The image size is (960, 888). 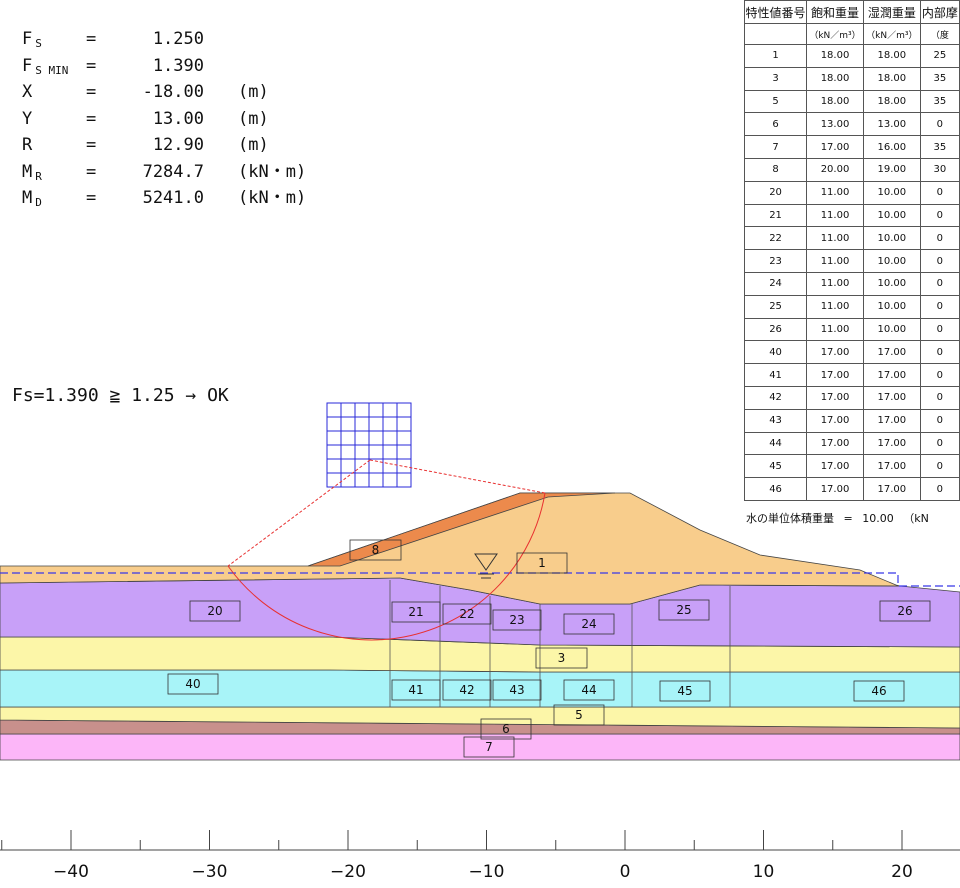 I want to click on table-row: 41 17.00 17.00 0, so click(x=851, y=375).